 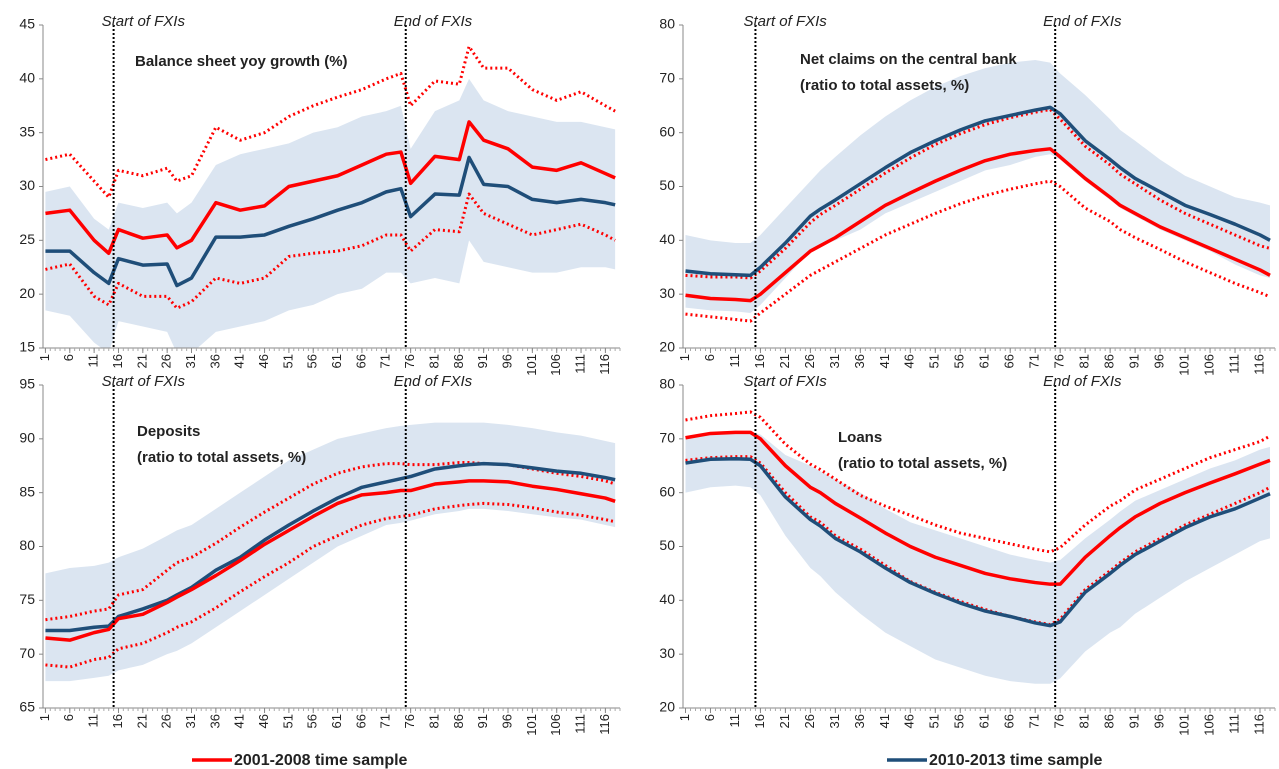 What do you see at coordinates (27, 491) in the screenshot?
I see `y-tick-label: 85` at bounding box center [27, 491].